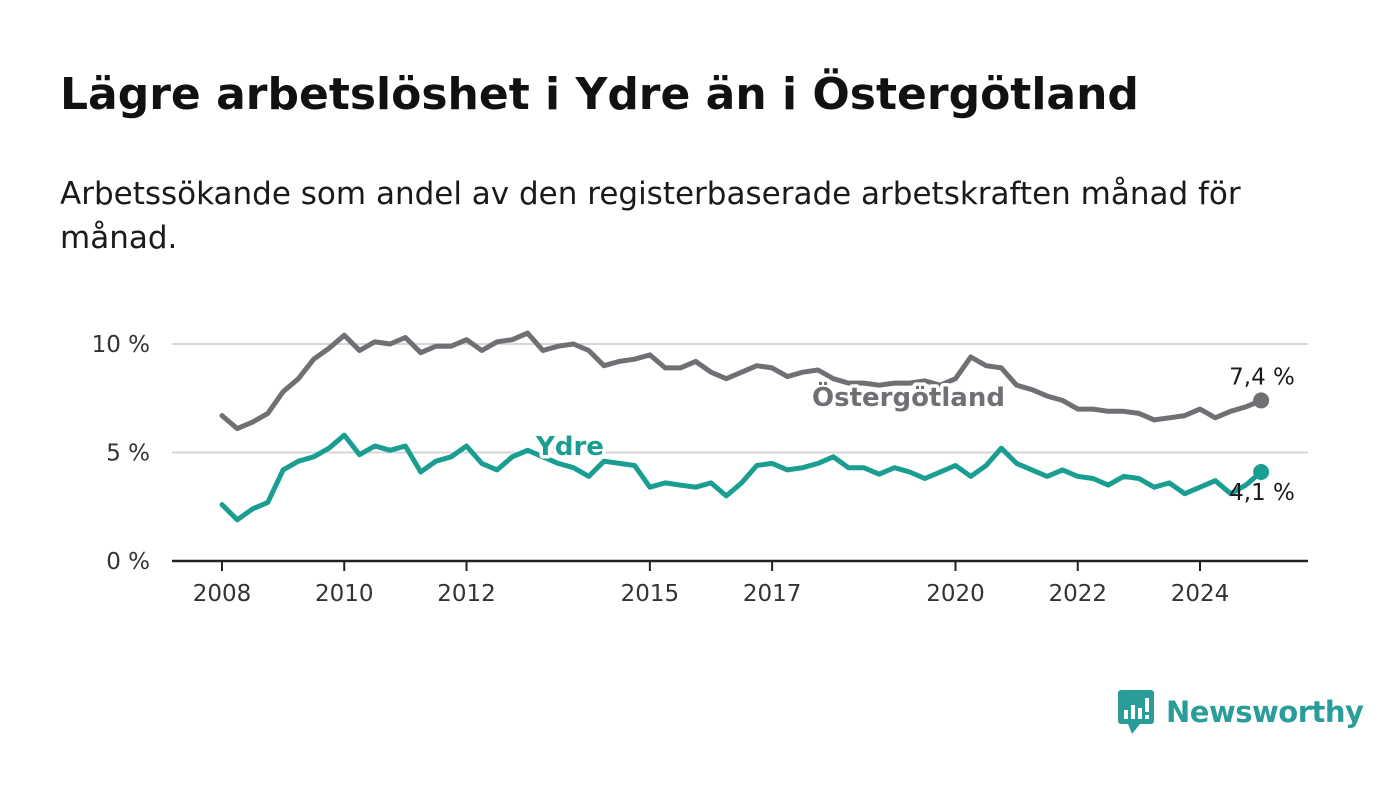  I want to click on x-axis: 2008 2010 2012 2015 2017 2020 2022 2024, so click(711, 584).